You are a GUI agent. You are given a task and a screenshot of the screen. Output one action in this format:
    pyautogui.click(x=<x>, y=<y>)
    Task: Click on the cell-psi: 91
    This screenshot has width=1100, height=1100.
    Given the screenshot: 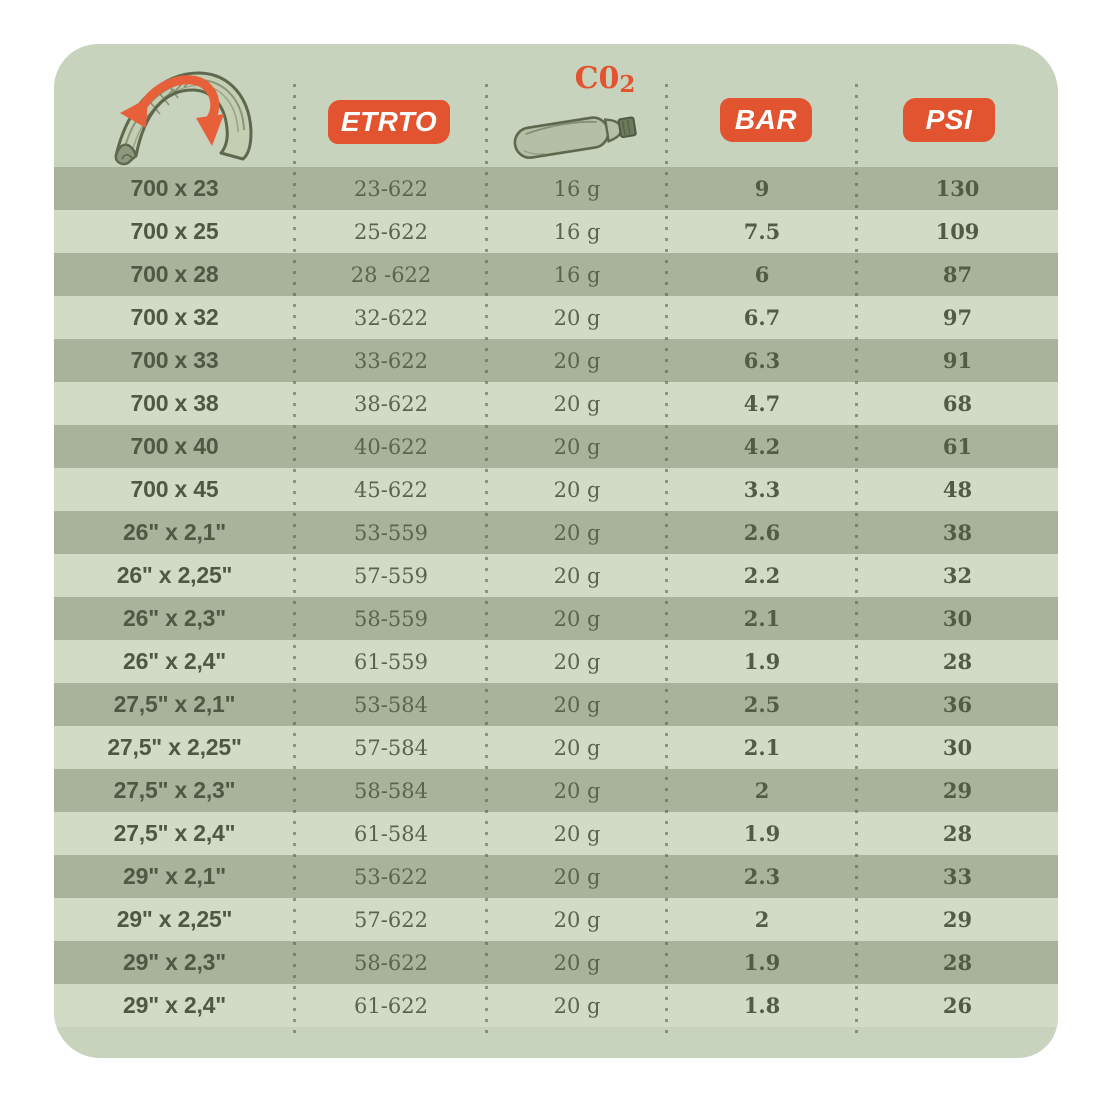 What is the action you would take?
    pyautogui.click(x=957, y=360)
    